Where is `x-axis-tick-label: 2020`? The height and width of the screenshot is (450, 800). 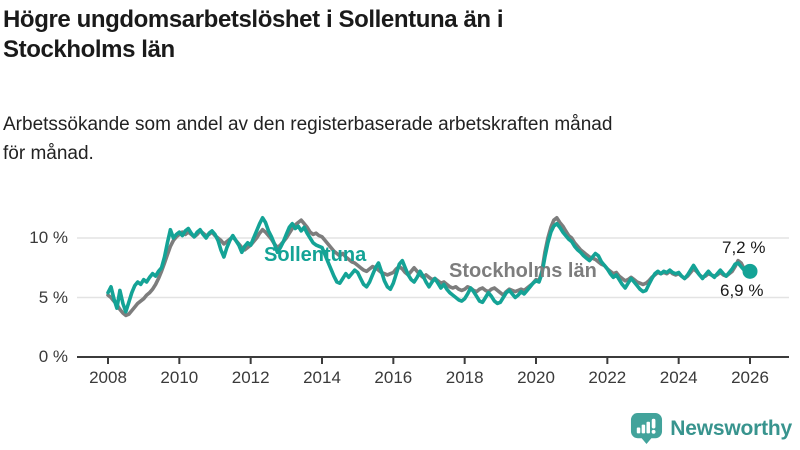 x-axis-tick-label: 2020 is located at coordinates (536, 377).